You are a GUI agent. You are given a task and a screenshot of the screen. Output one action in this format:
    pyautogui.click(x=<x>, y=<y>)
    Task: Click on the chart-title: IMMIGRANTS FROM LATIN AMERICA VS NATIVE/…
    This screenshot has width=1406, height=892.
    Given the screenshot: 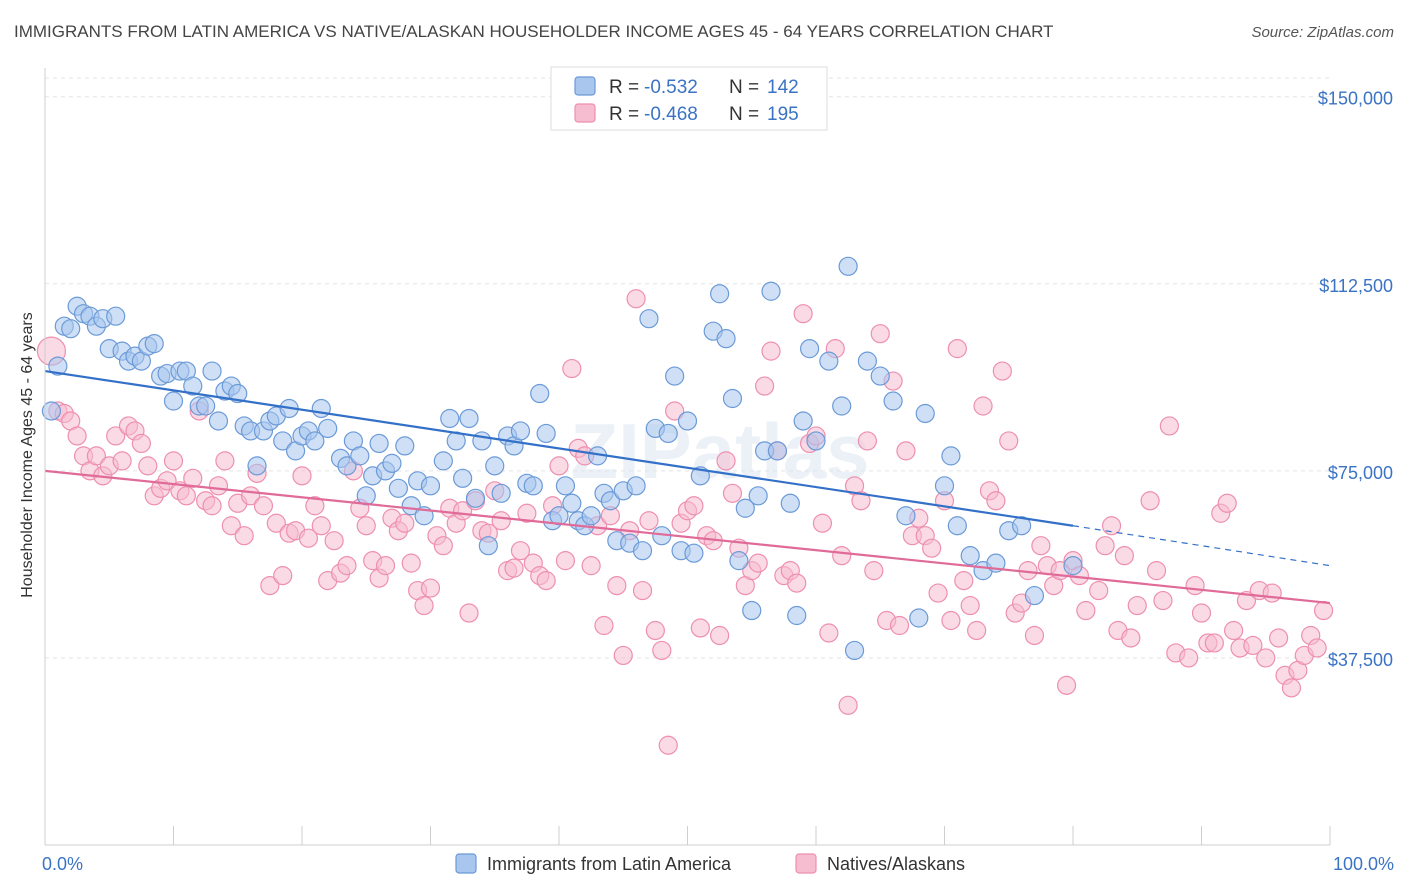 What is the action you would take?
    pyautogui.click(x=534, y=31)
    